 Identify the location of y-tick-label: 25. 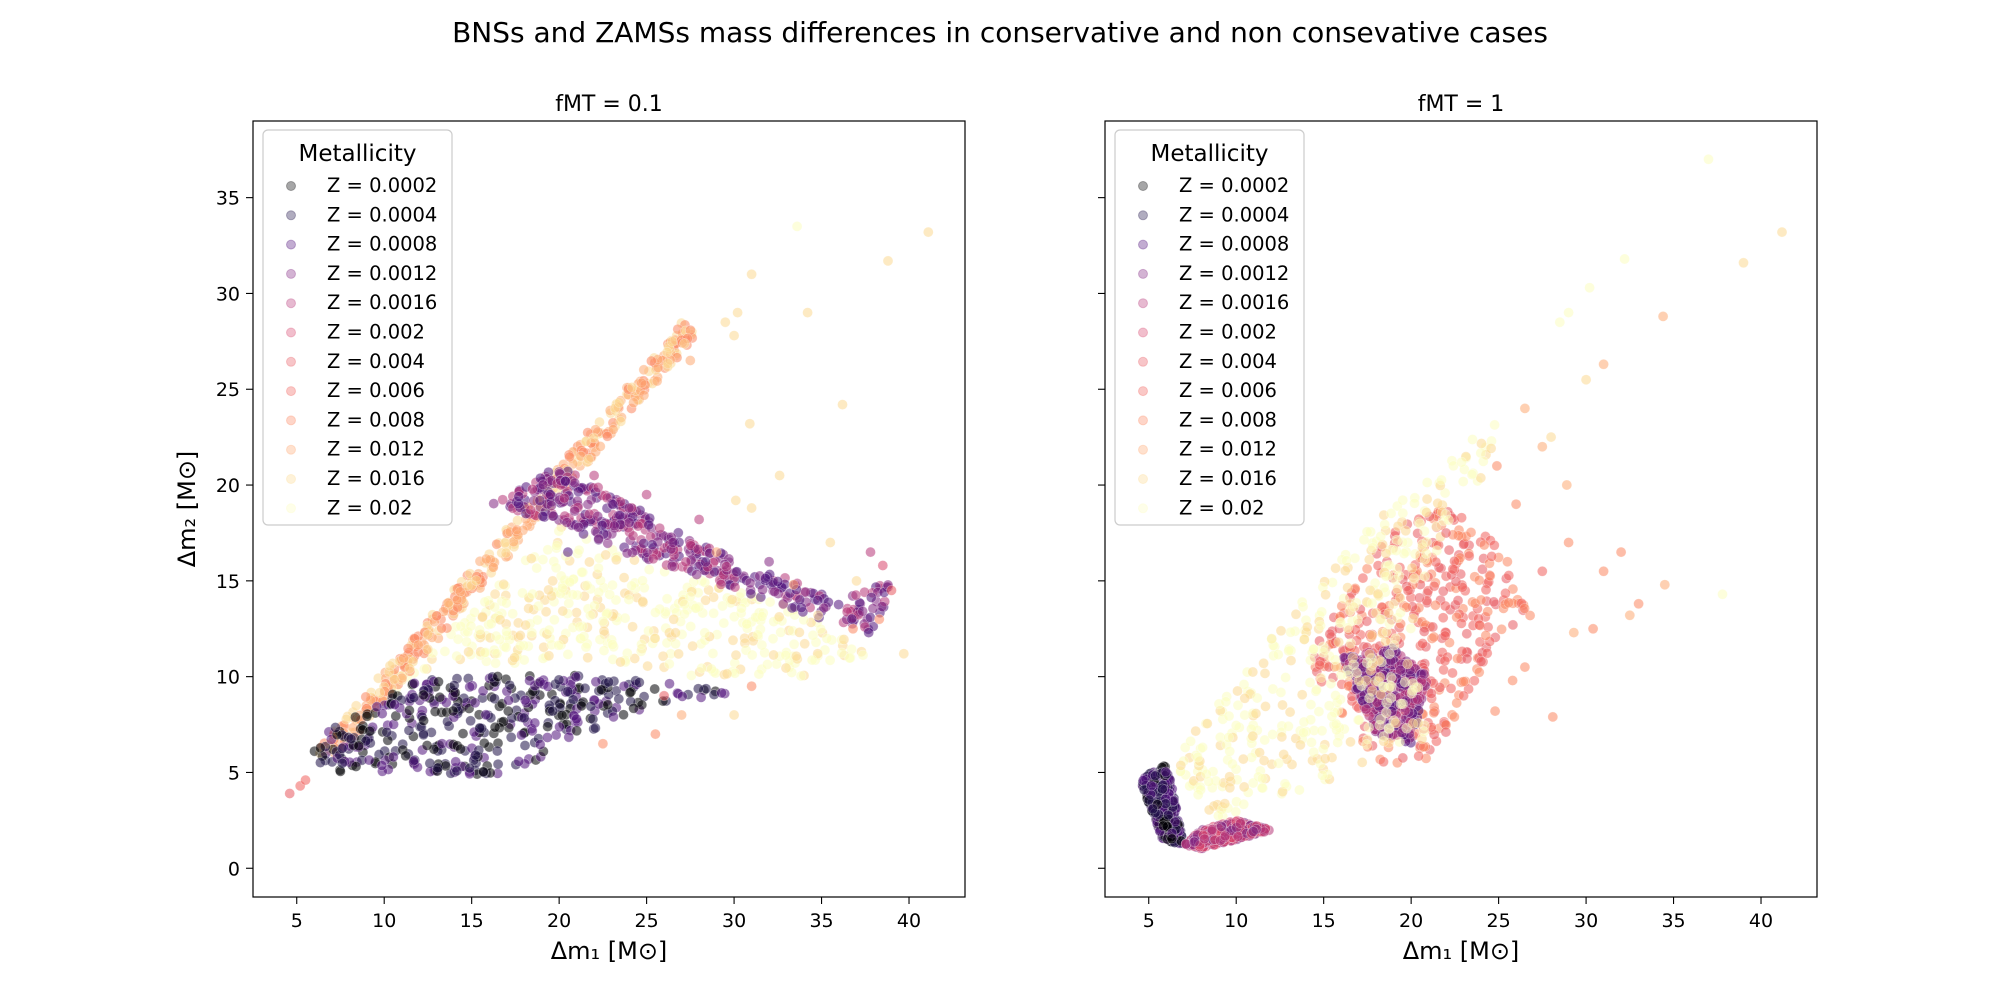
(228, 390).